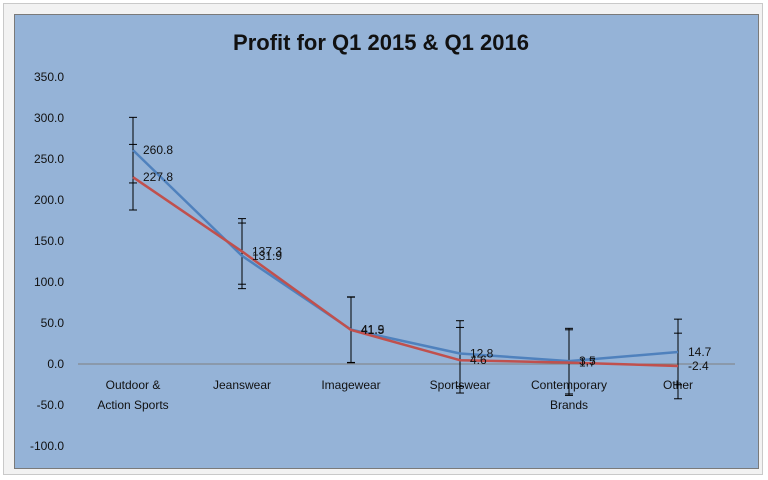 The height and width of the screenshot is (480, 768). What do you see at coordinates (158, 150) in the screenshot?
I see `data-label: 260.8` at bounding box center [158, 150].